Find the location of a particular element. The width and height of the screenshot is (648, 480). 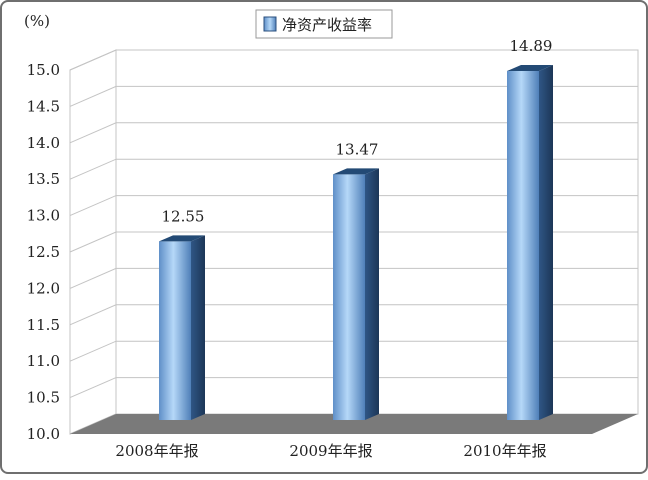

y-tick-label: 14.5 is located at coordinates (43, 106).